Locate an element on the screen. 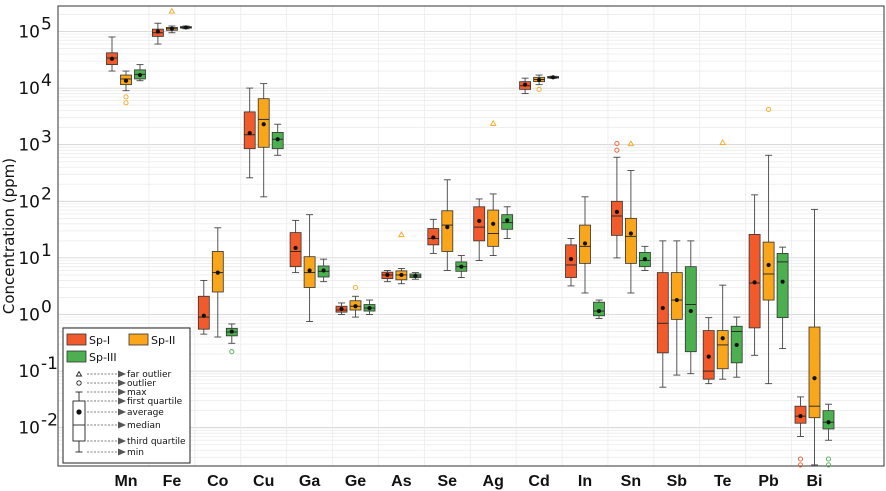 Image resolution: width=886 pixels, height=491 pixels. x-tick-label: Sn is located at coordinates (631, 481).